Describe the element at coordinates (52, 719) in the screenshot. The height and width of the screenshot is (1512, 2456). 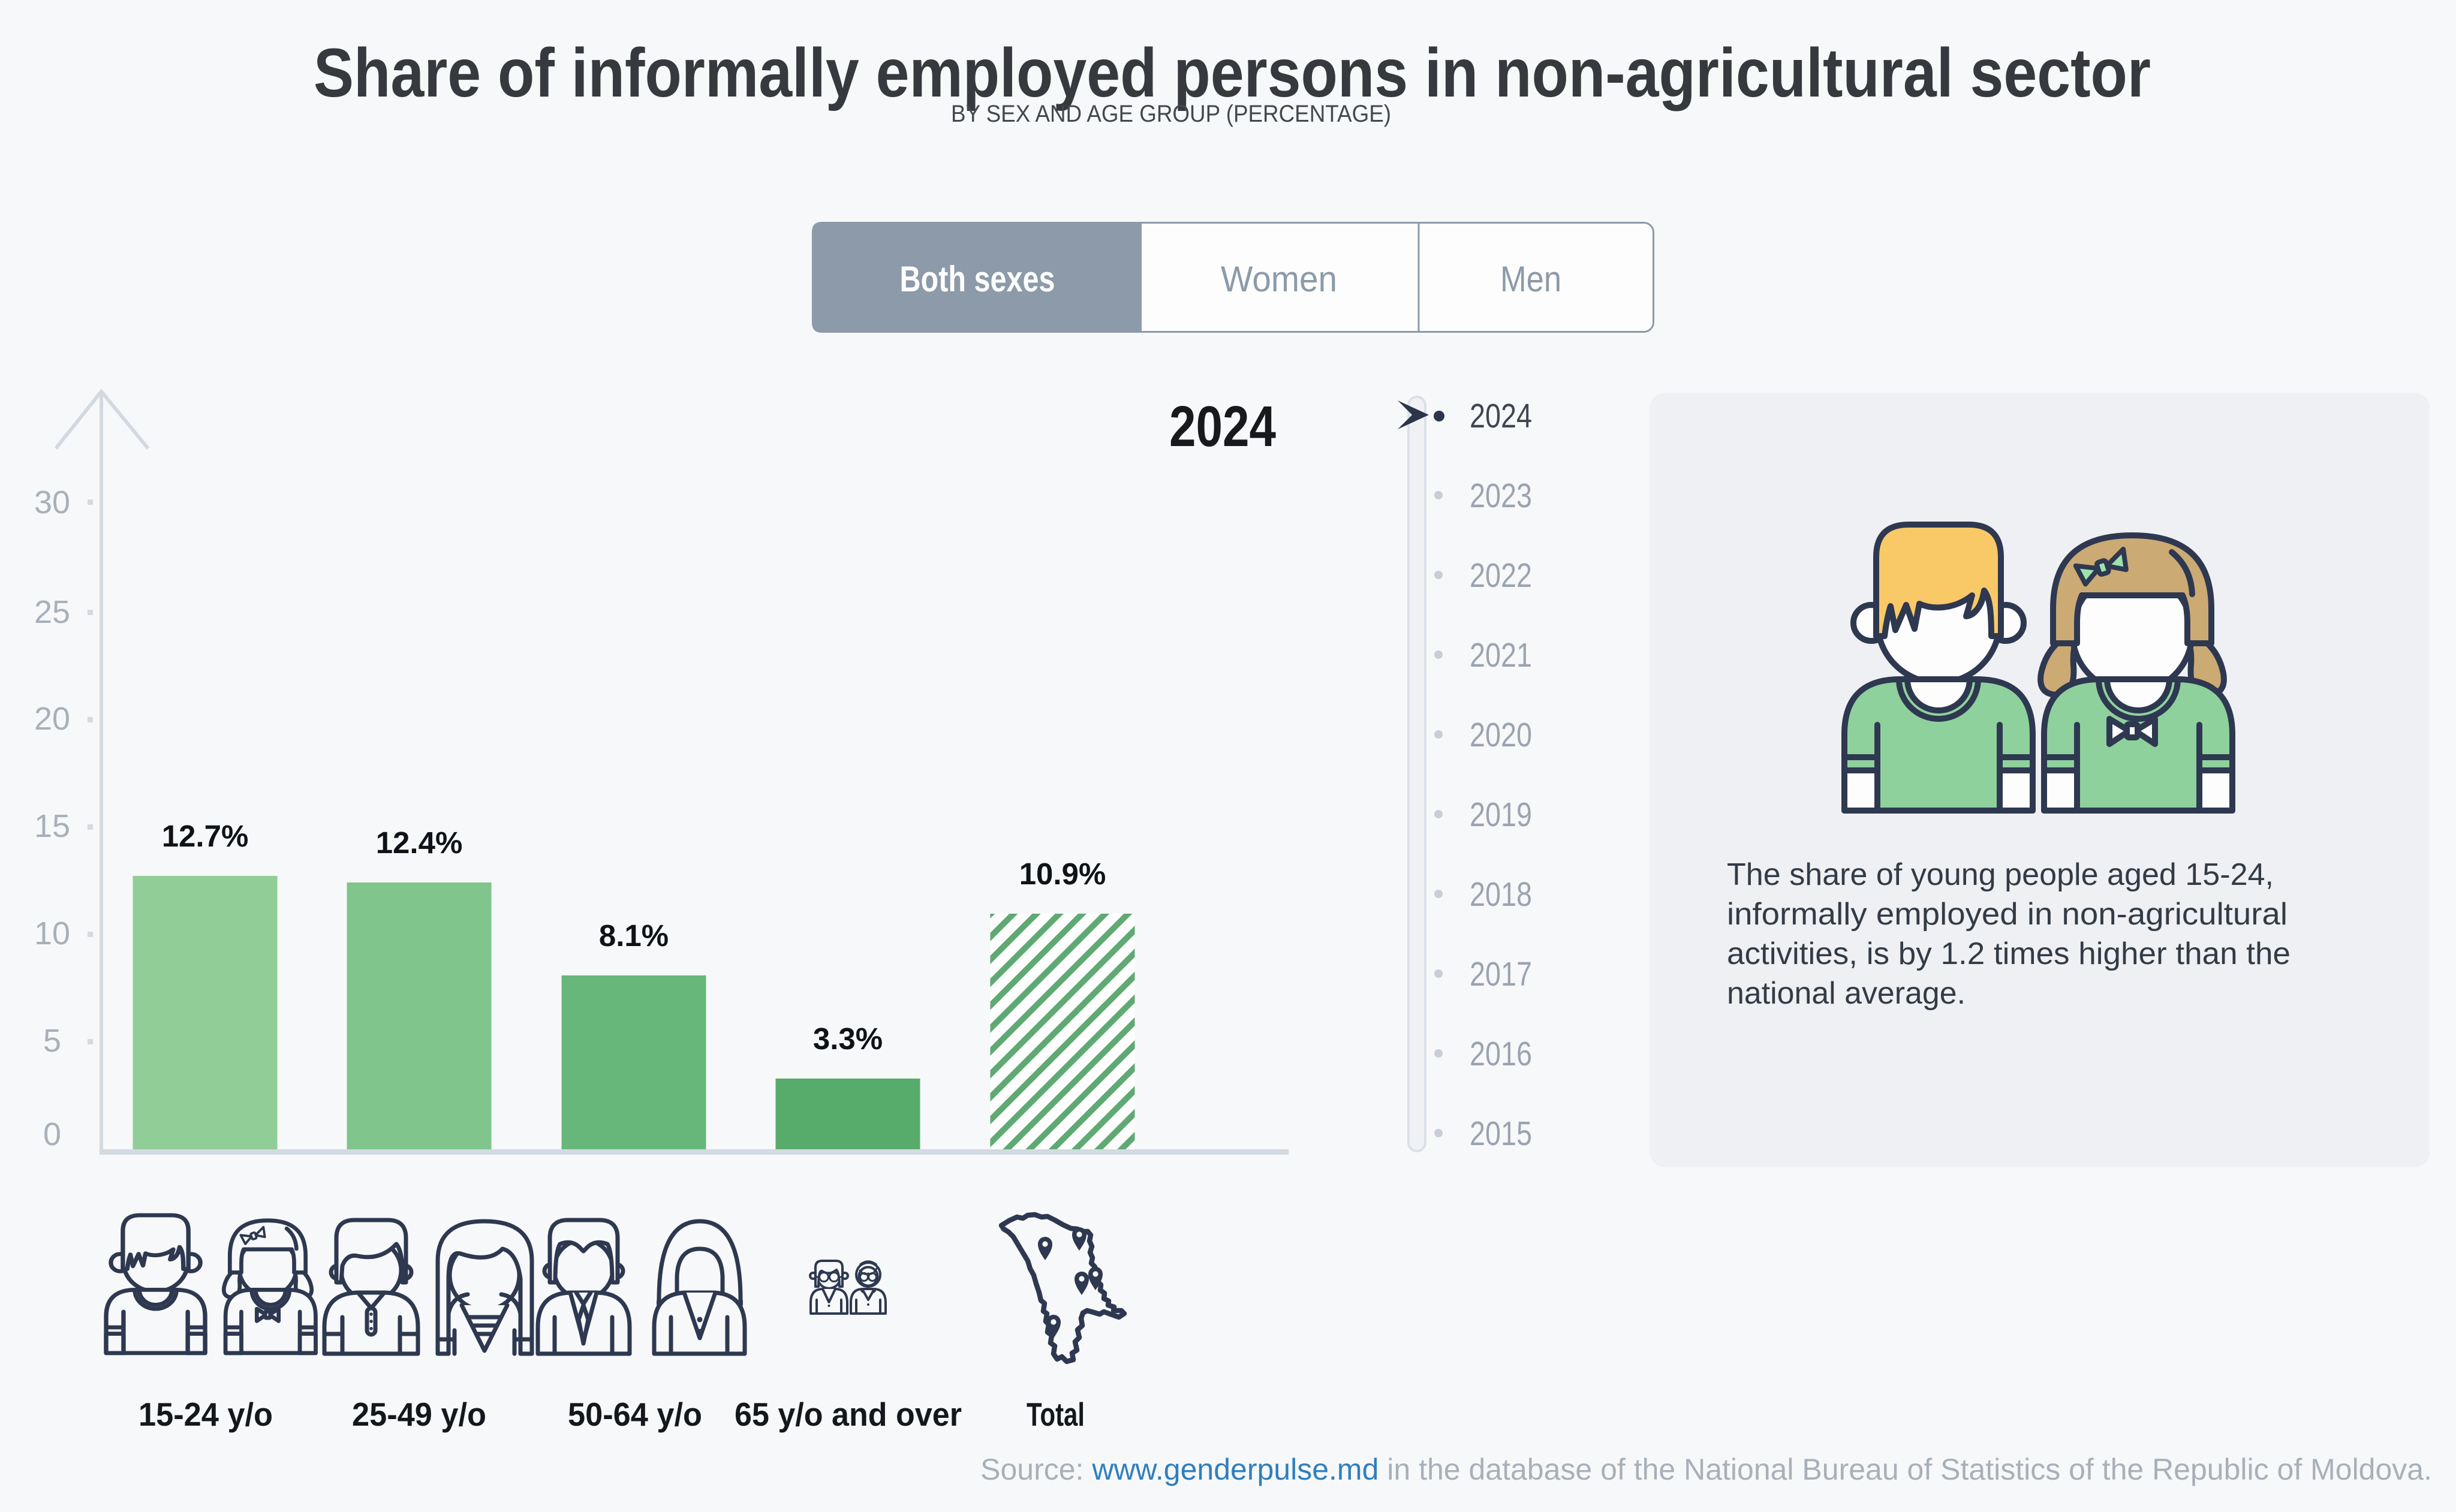
I see `svg-text: 20` at that location.